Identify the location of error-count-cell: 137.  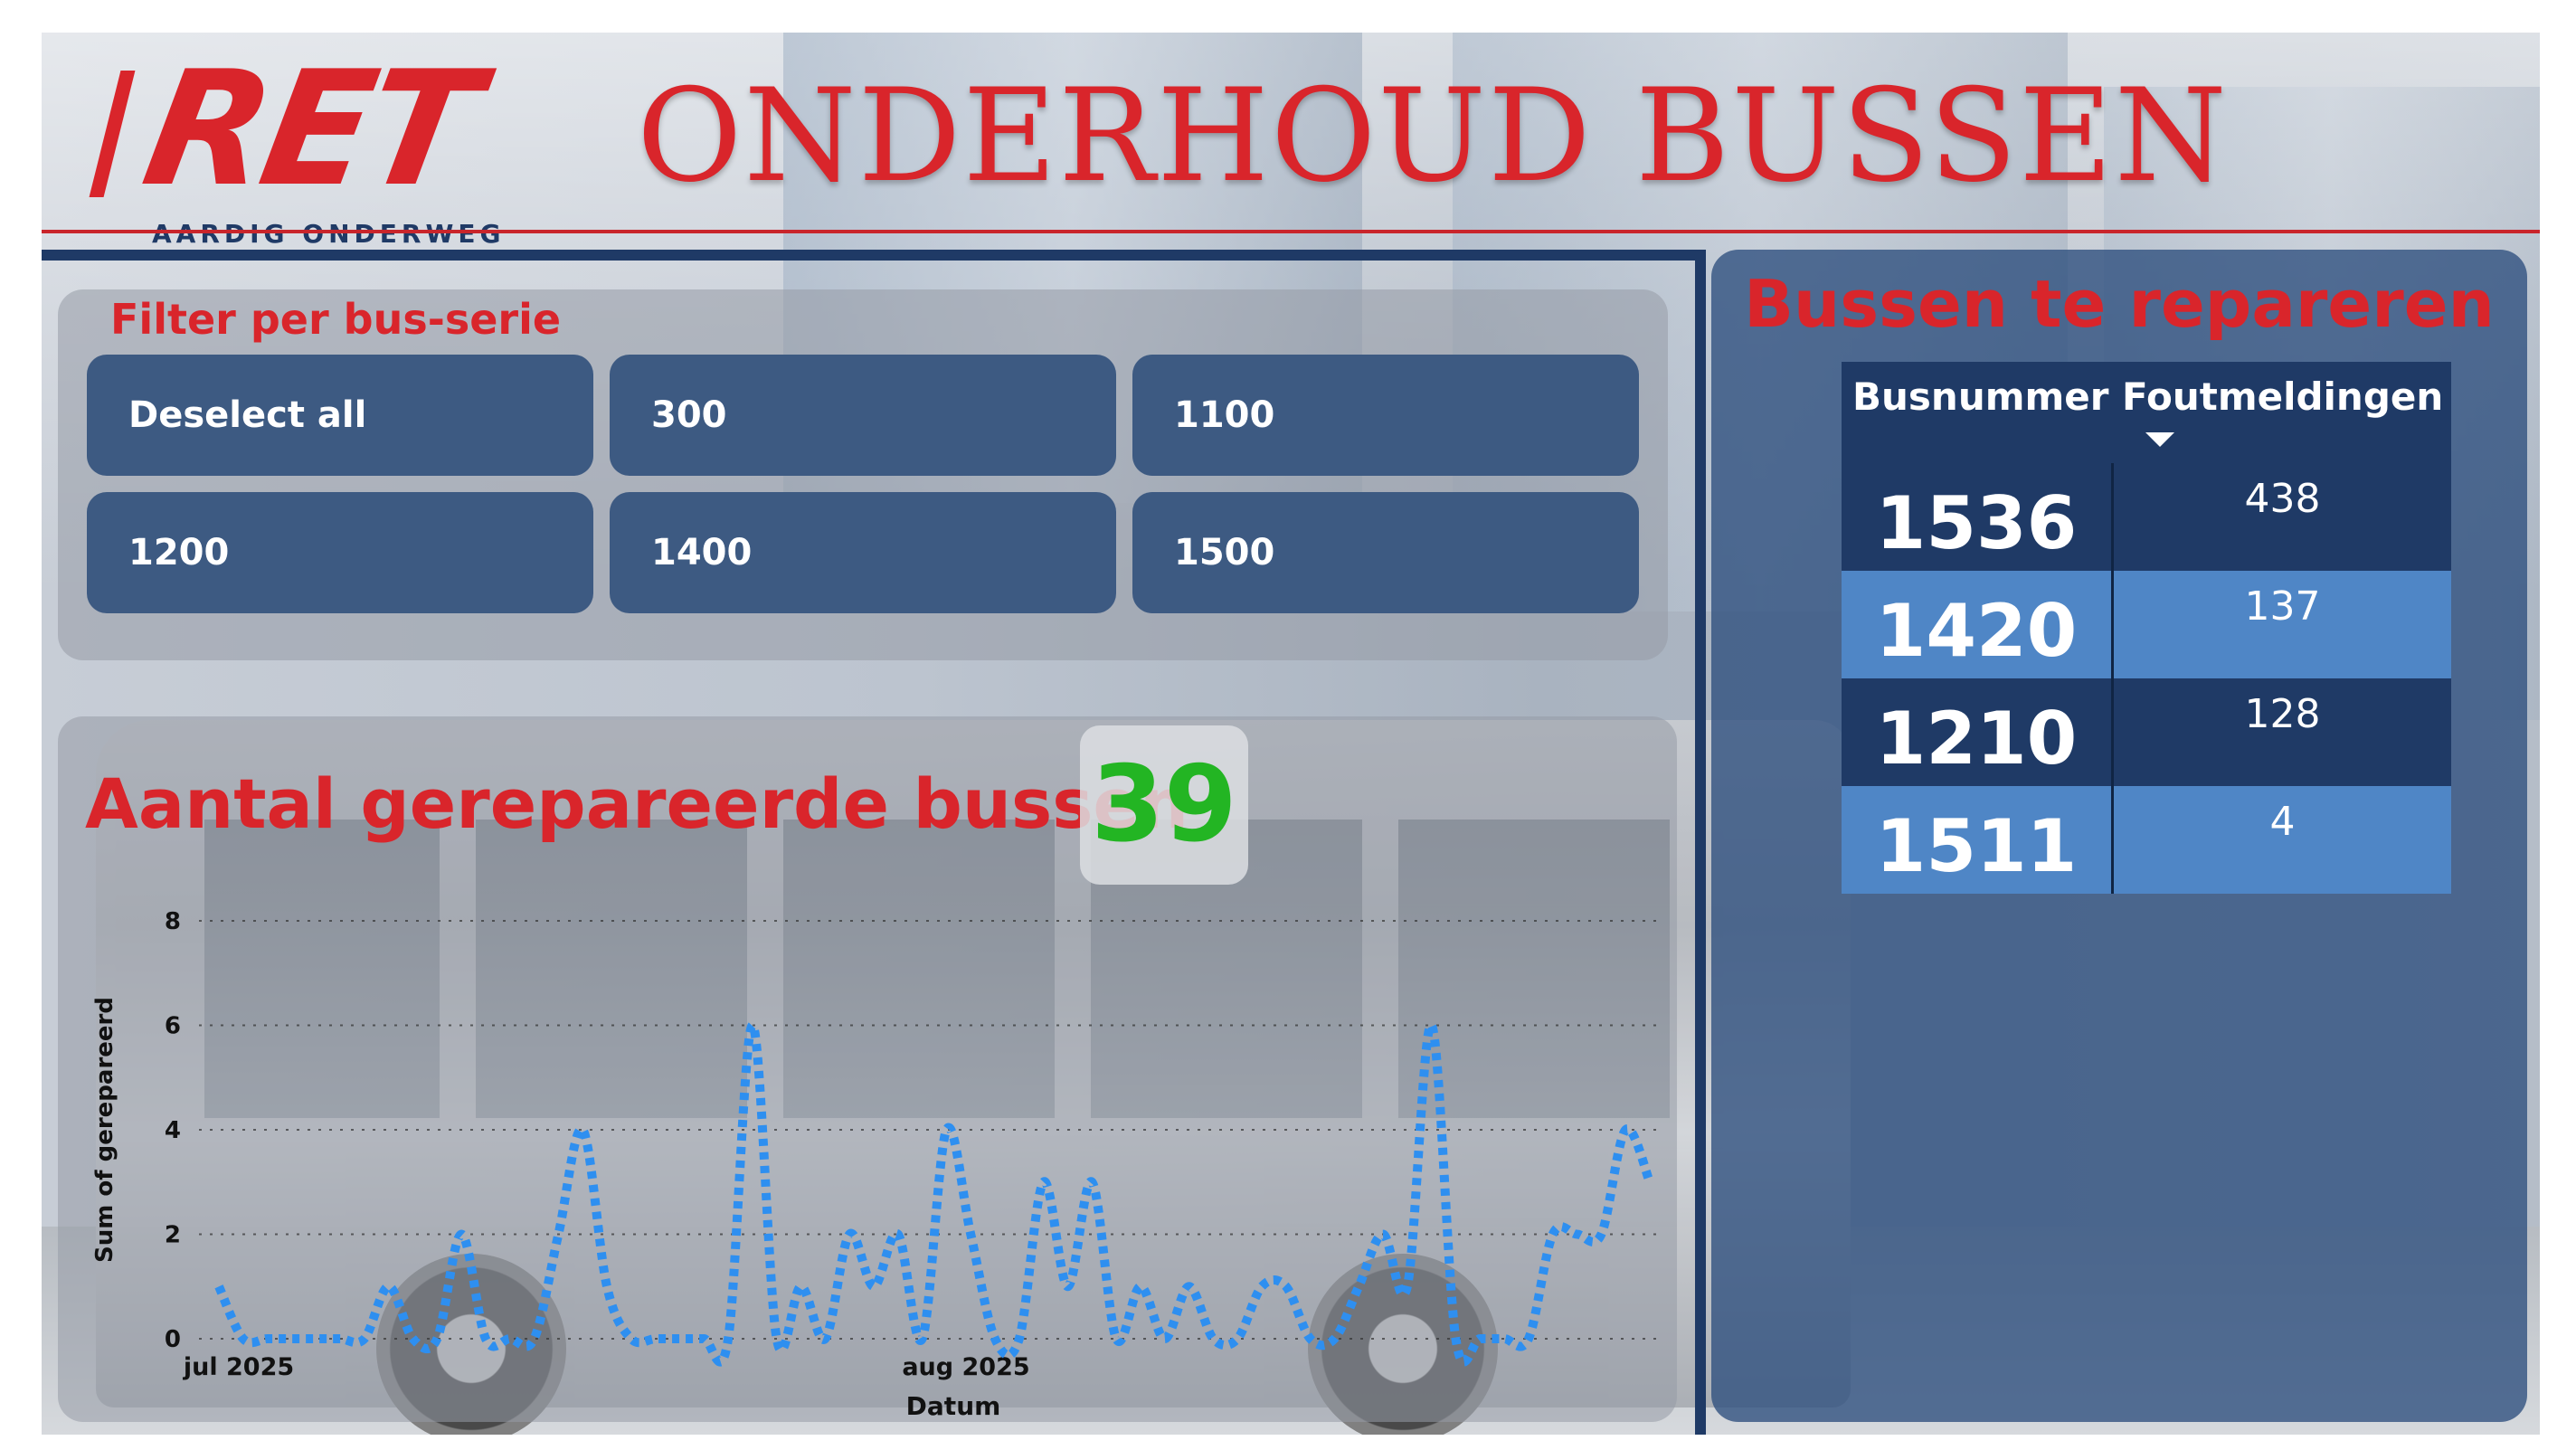
(2282, 606).